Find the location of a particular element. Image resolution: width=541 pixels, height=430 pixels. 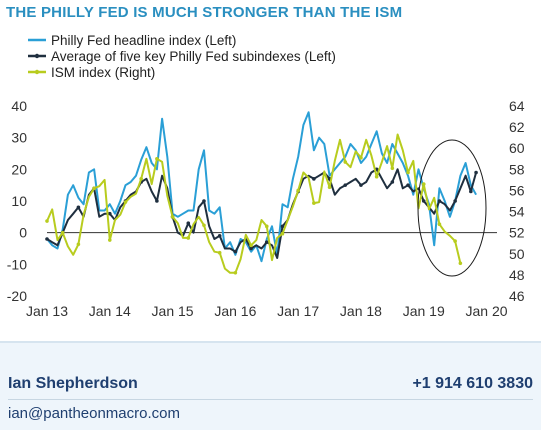

y-left-tick-label: 20 is located at coordinates (19, 169).